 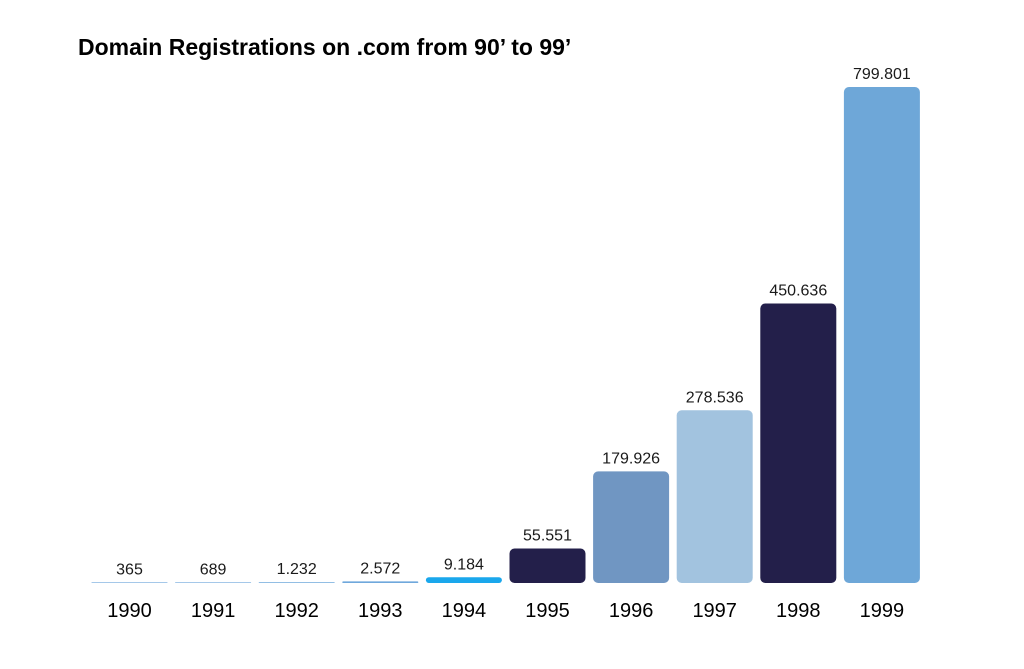 What do you see at coordinates (547, 611) in the screenshot?
I see `category-label-1995: 1995` at bounding box center [547, 611].